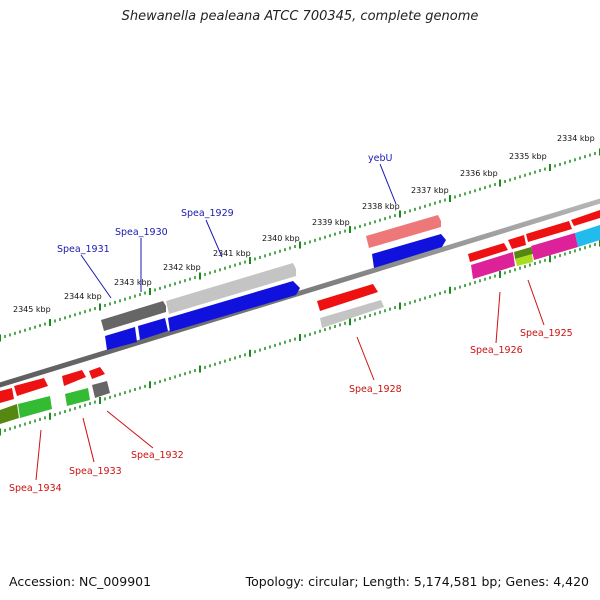 The image size is (600, 600). I want to click on gene-yebu-pink, so click(403, 231).